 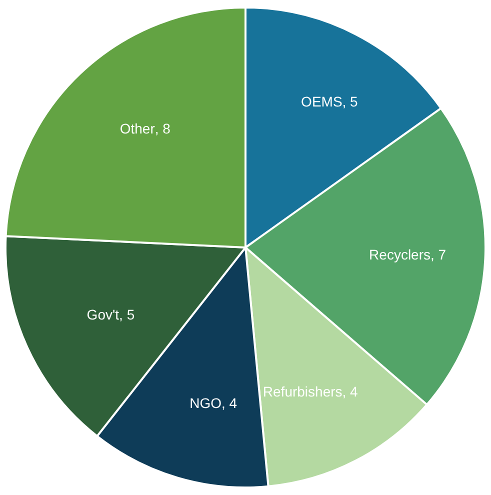 I want to click on slice-label: OEMS, so click(x=321, y=101).